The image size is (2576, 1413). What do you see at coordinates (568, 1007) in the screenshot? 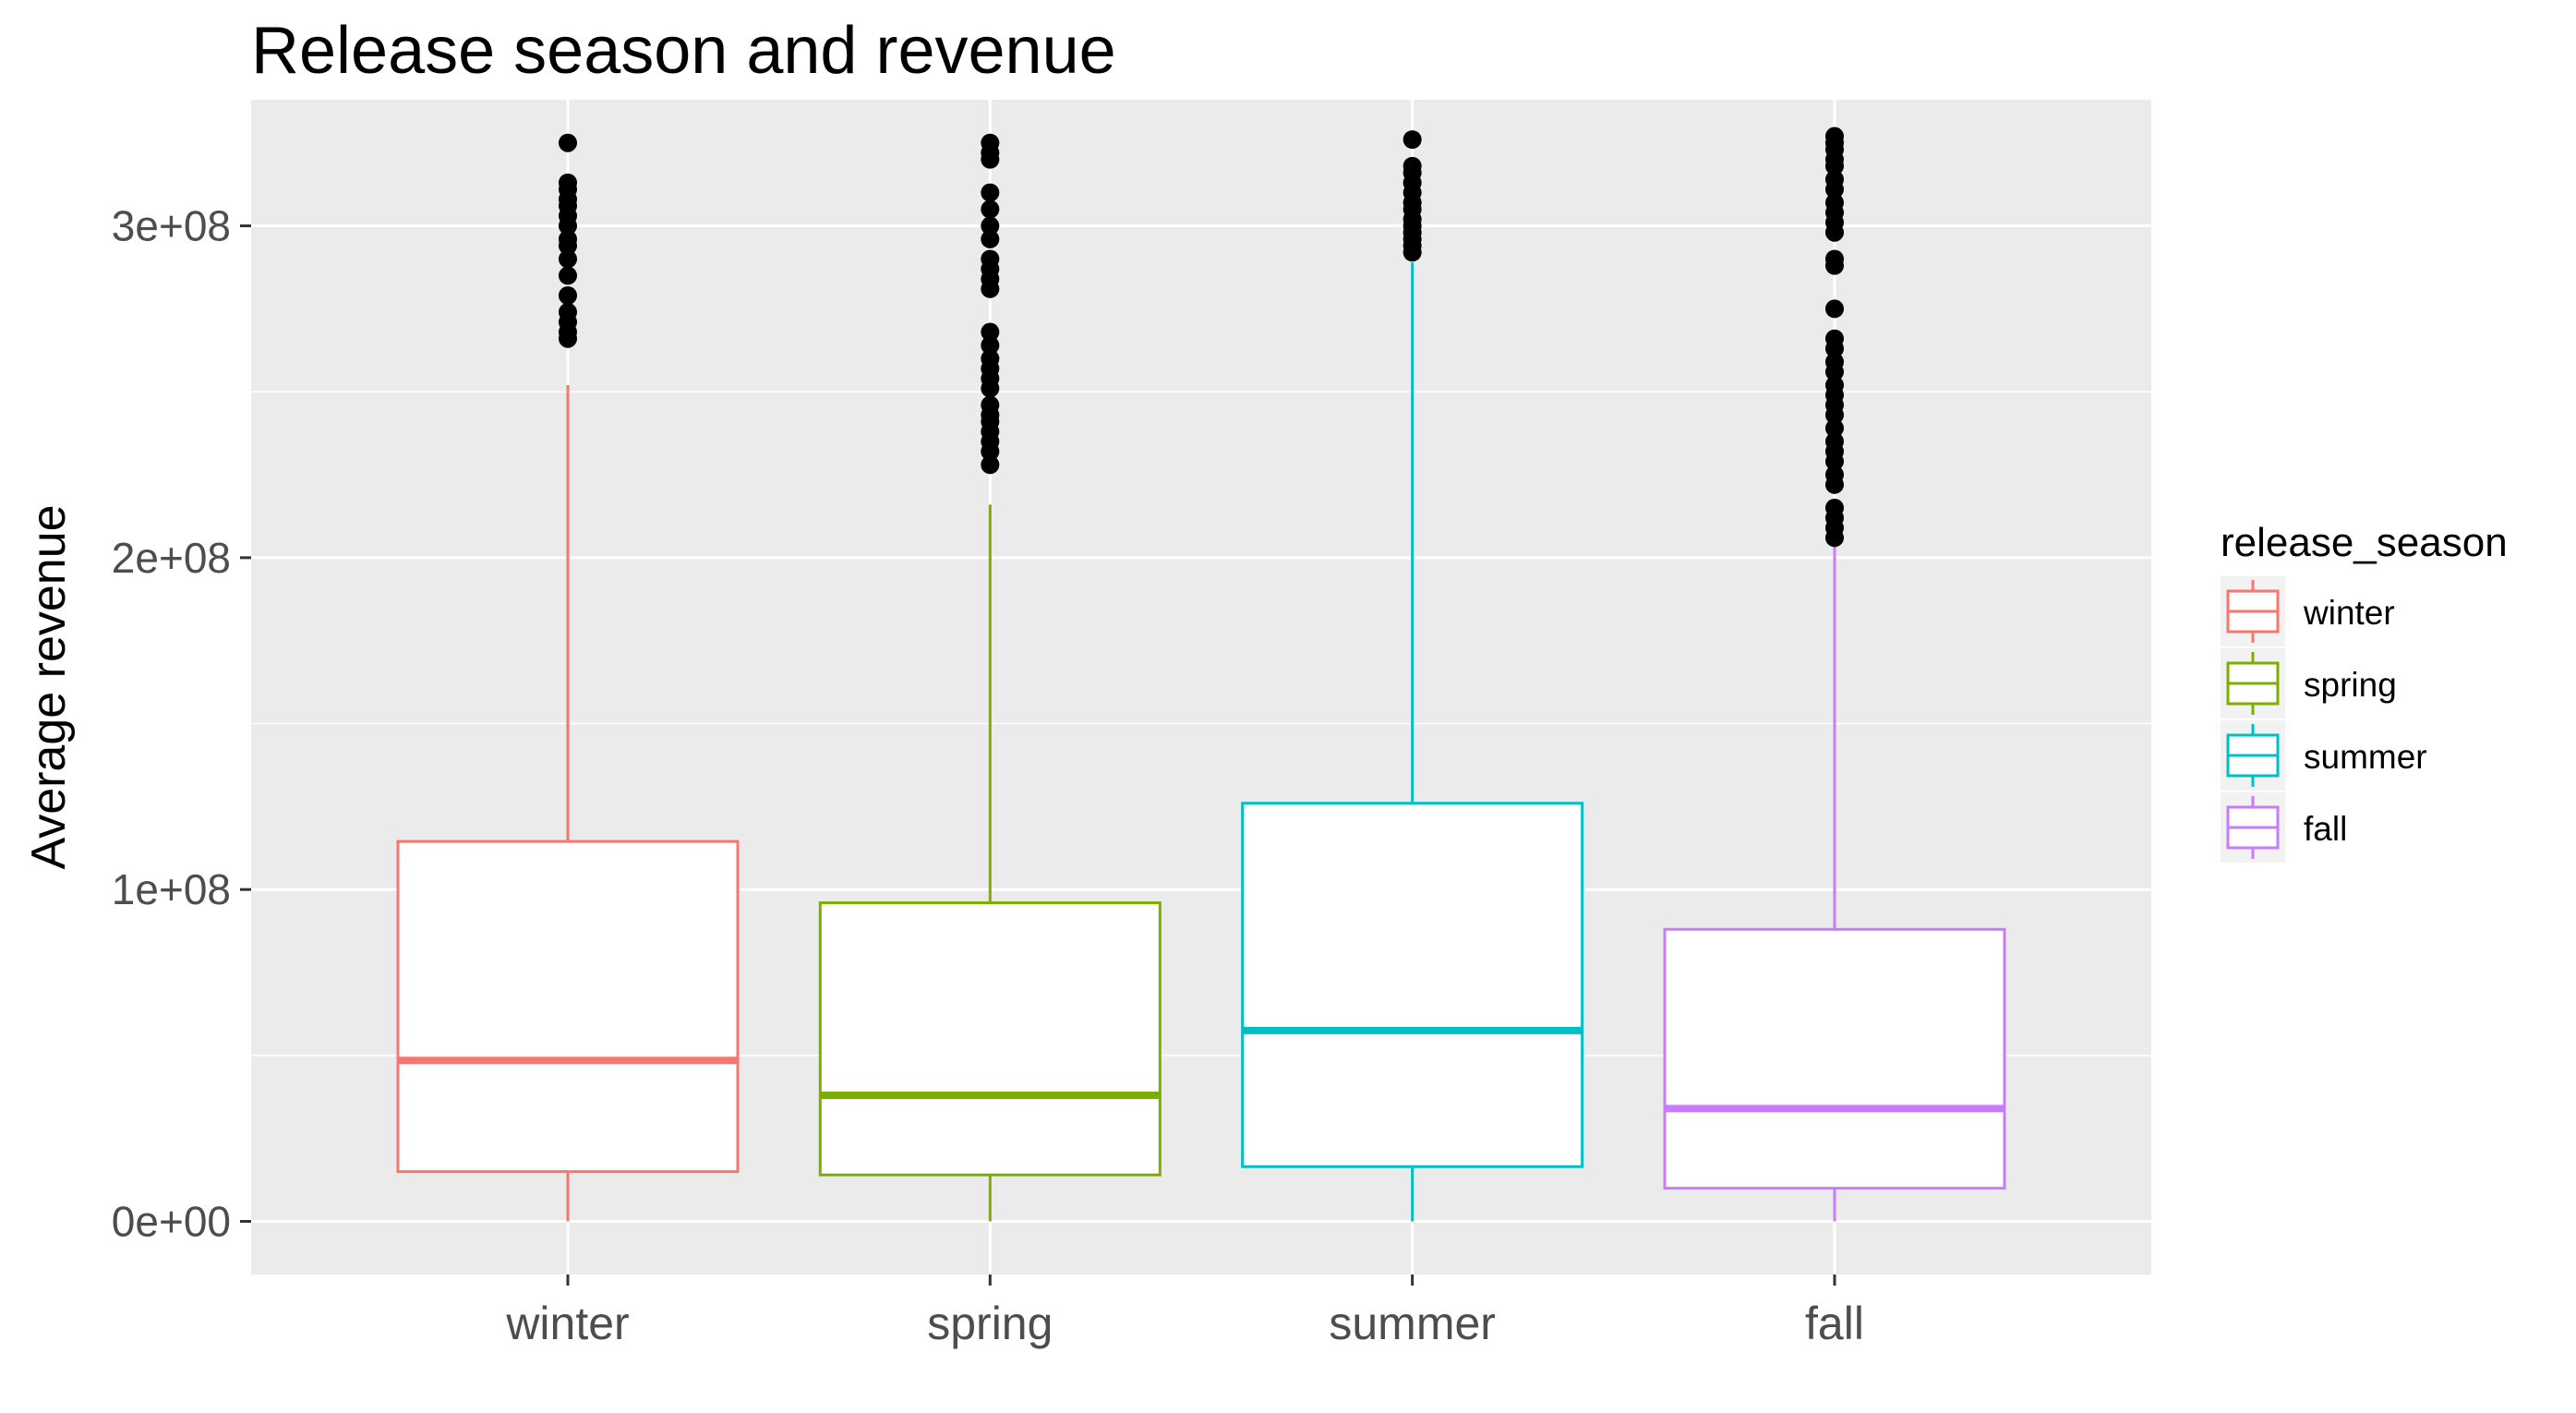
I see `box-winter` at bounding box center [568, 1007].